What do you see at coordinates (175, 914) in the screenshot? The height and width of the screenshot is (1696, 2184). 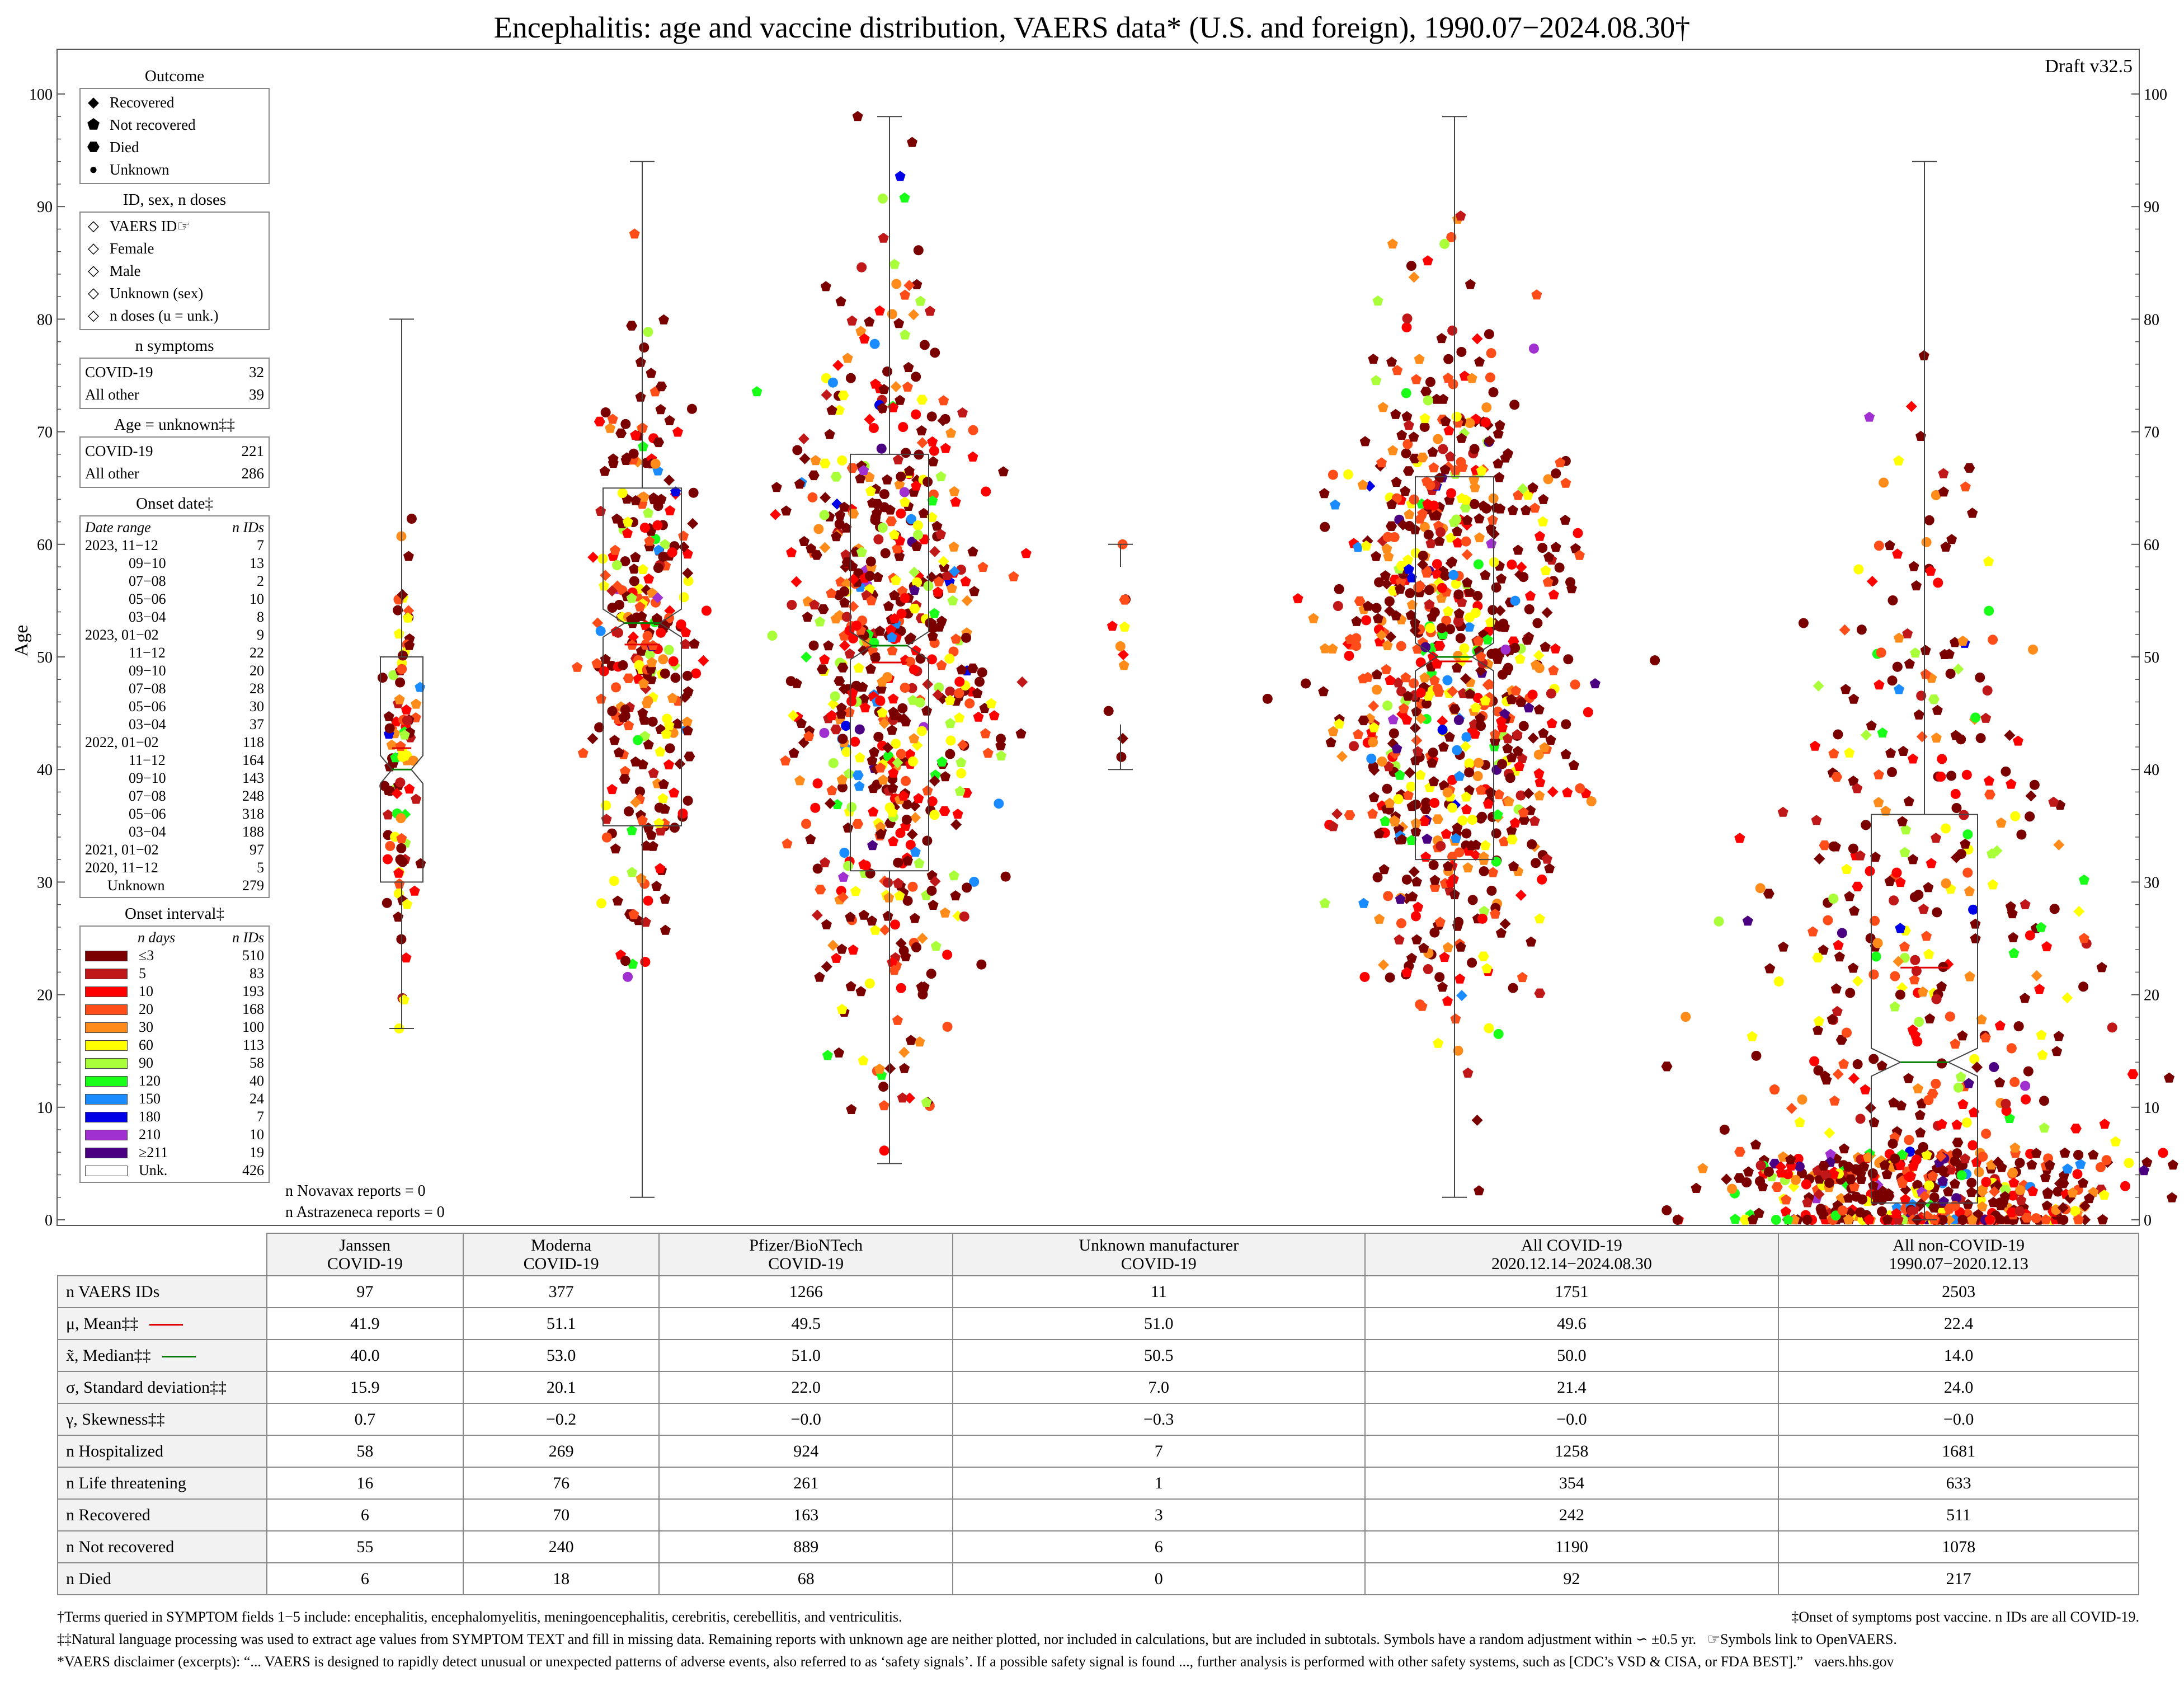 I see `onset-interval-title: Onset interval‡` at bounding box center [175, 914].